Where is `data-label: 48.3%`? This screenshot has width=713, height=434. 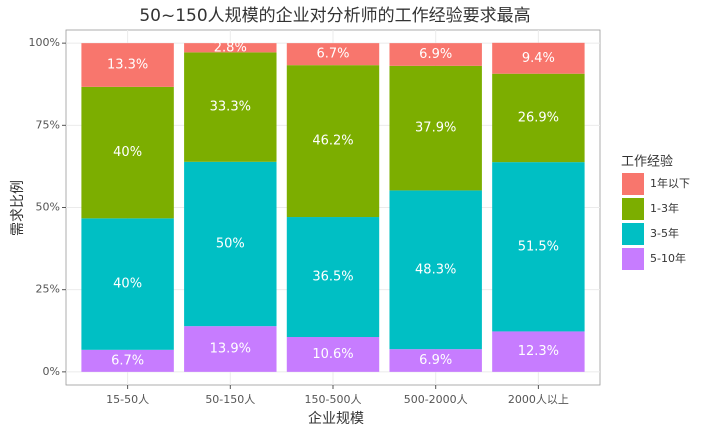 data-label: 48.3% is located at coordinates (435, 269).